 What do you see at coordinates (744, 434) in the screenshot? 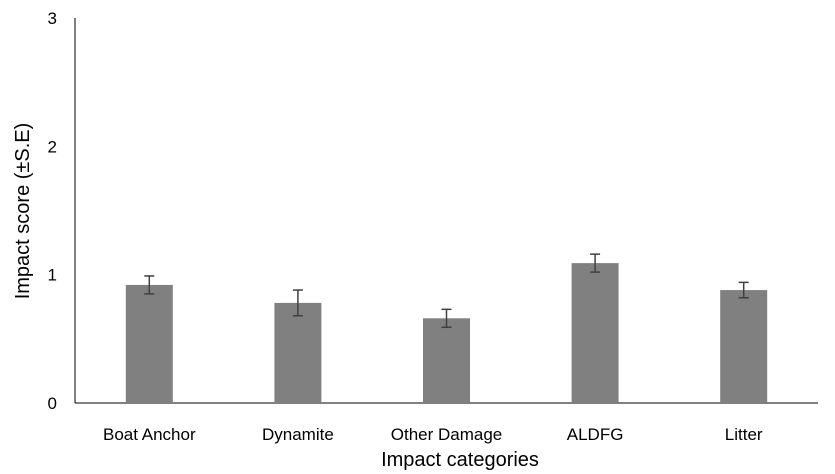
I see `x-tick-label: Litter` at bounding box center [744, 434].